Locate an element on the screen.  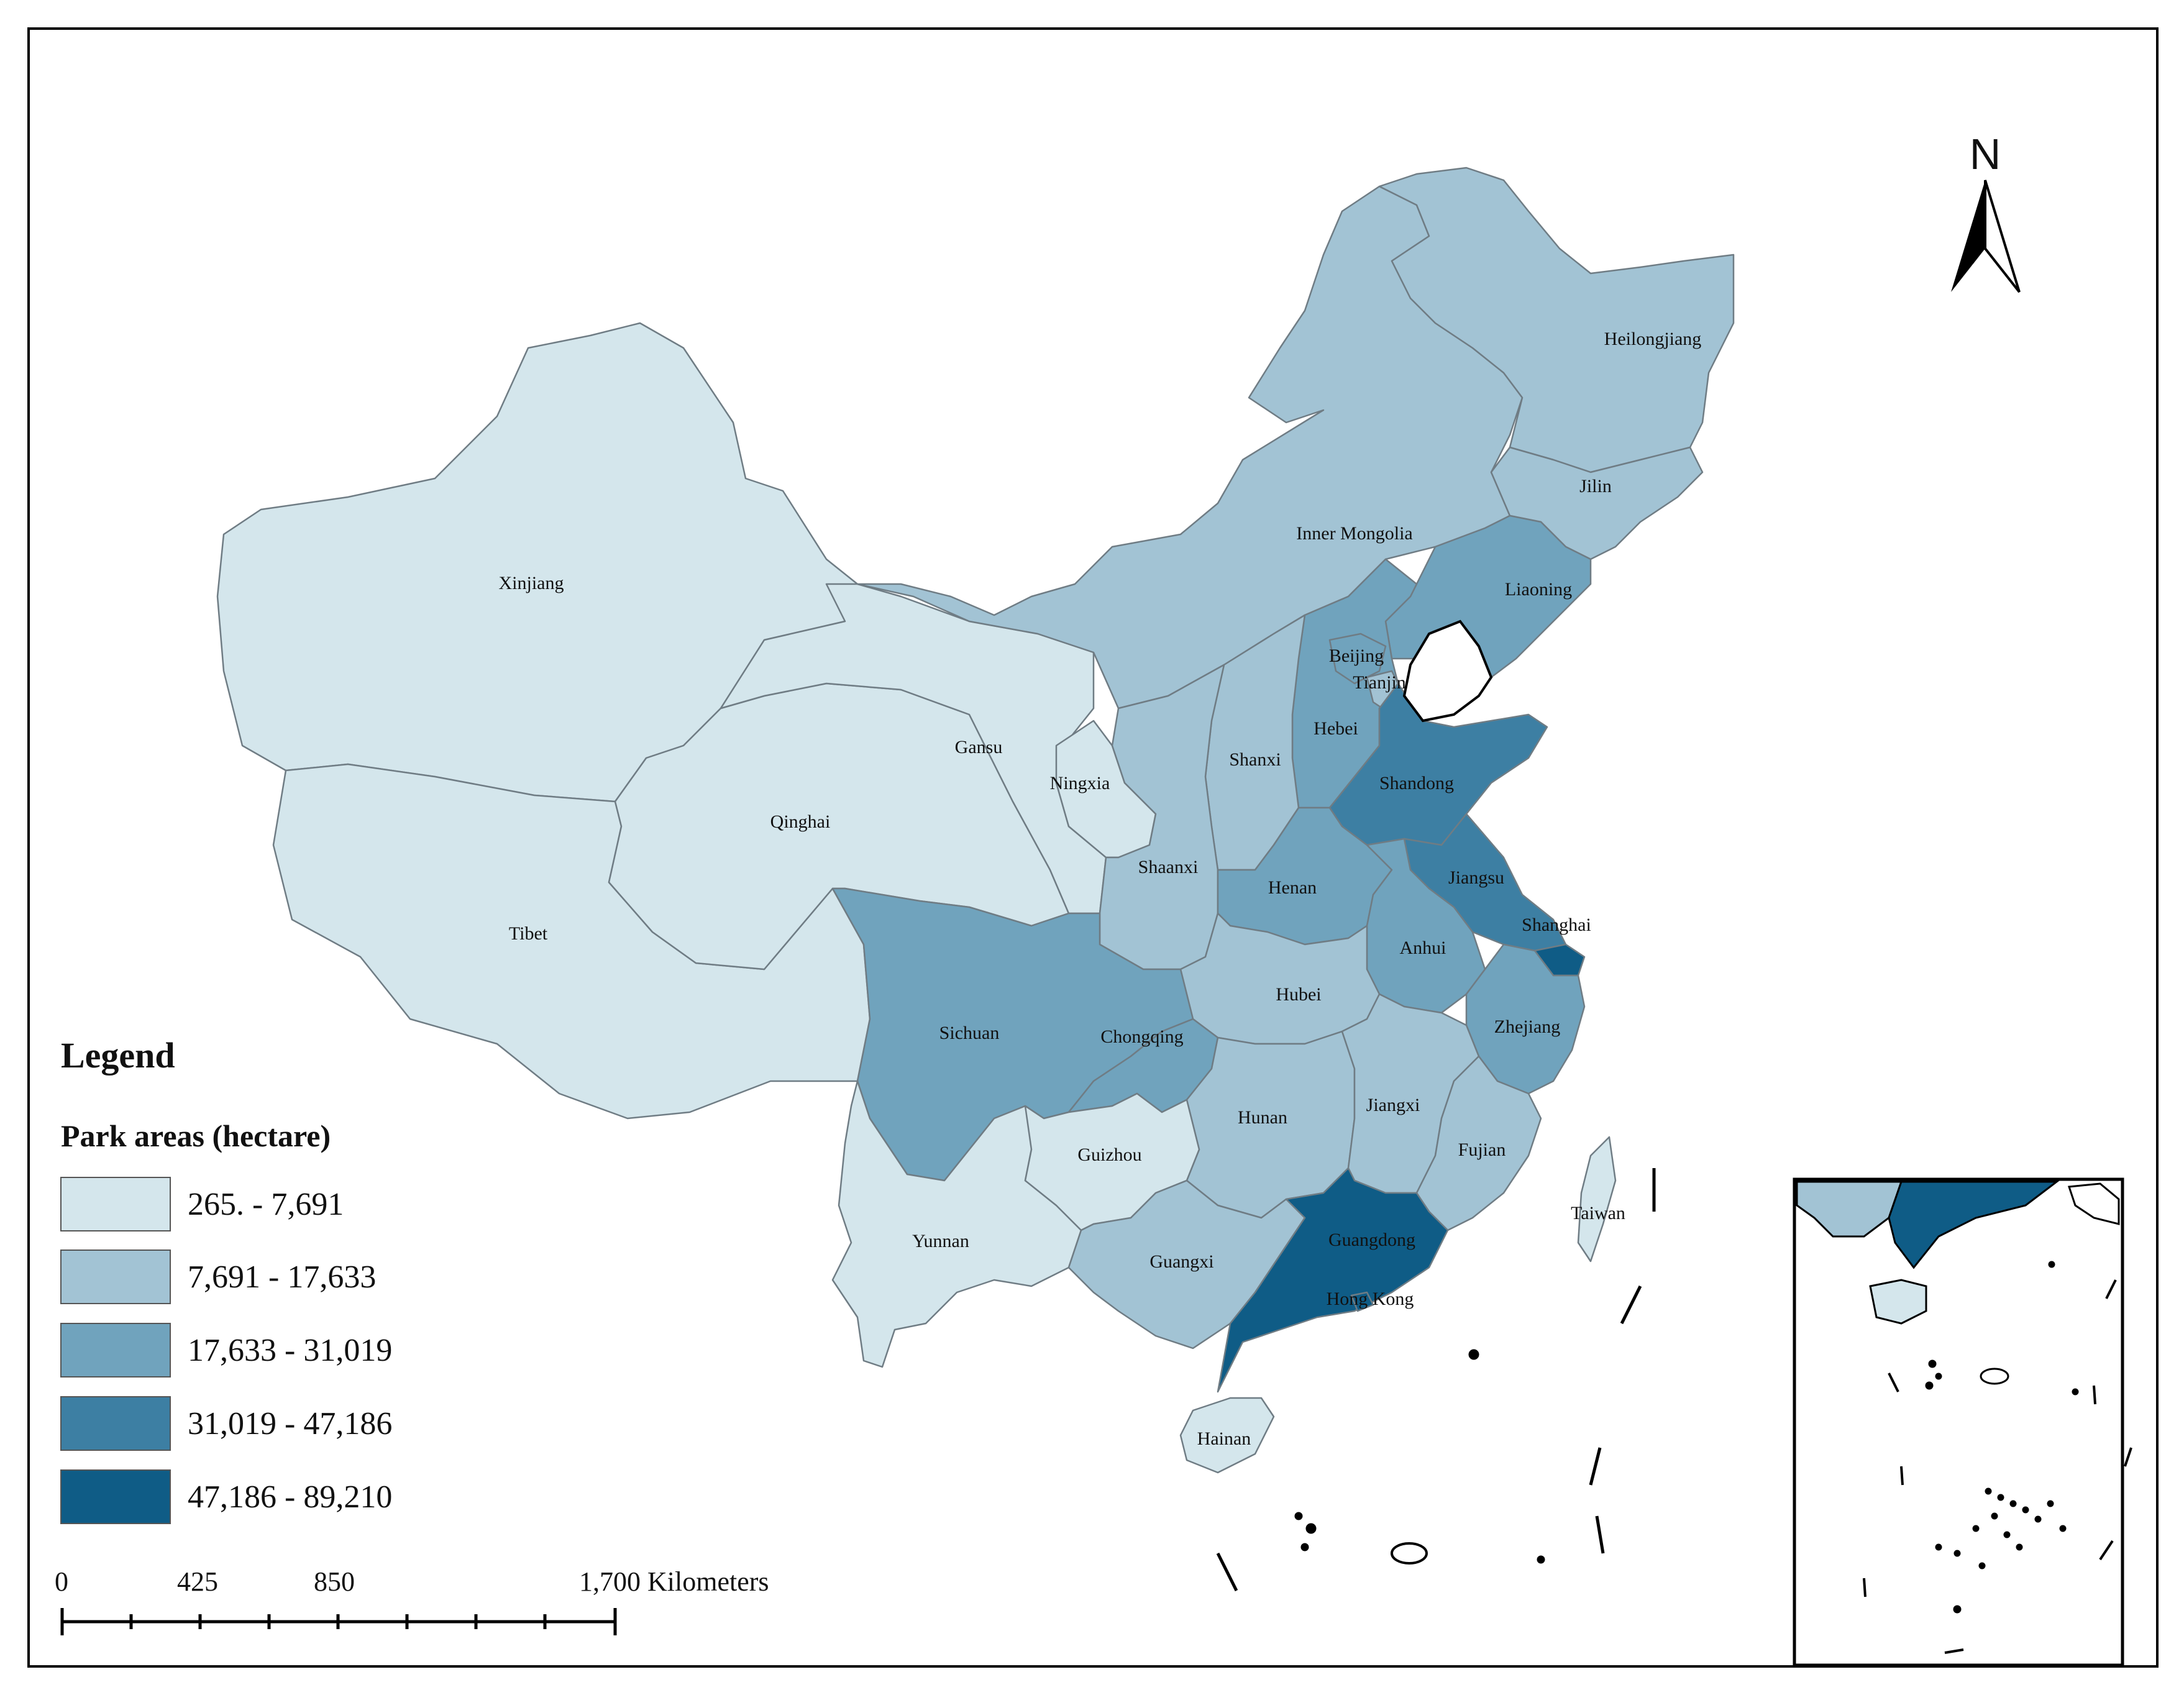
scale-label-425: 425 is located at coordinates (197, 1581).